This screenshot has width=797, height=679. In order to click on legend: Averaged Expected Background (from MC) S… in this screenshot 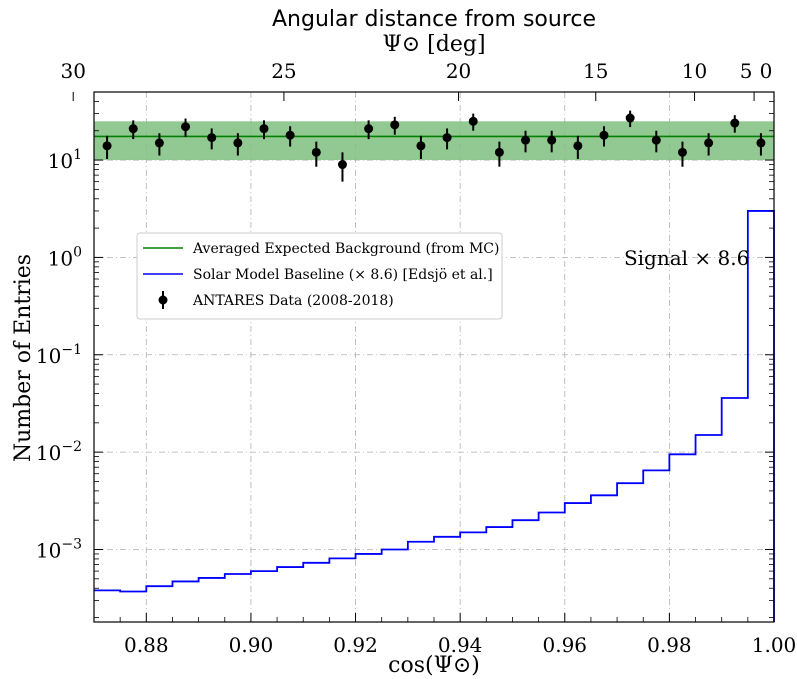, I will do `click(319, 276)`.